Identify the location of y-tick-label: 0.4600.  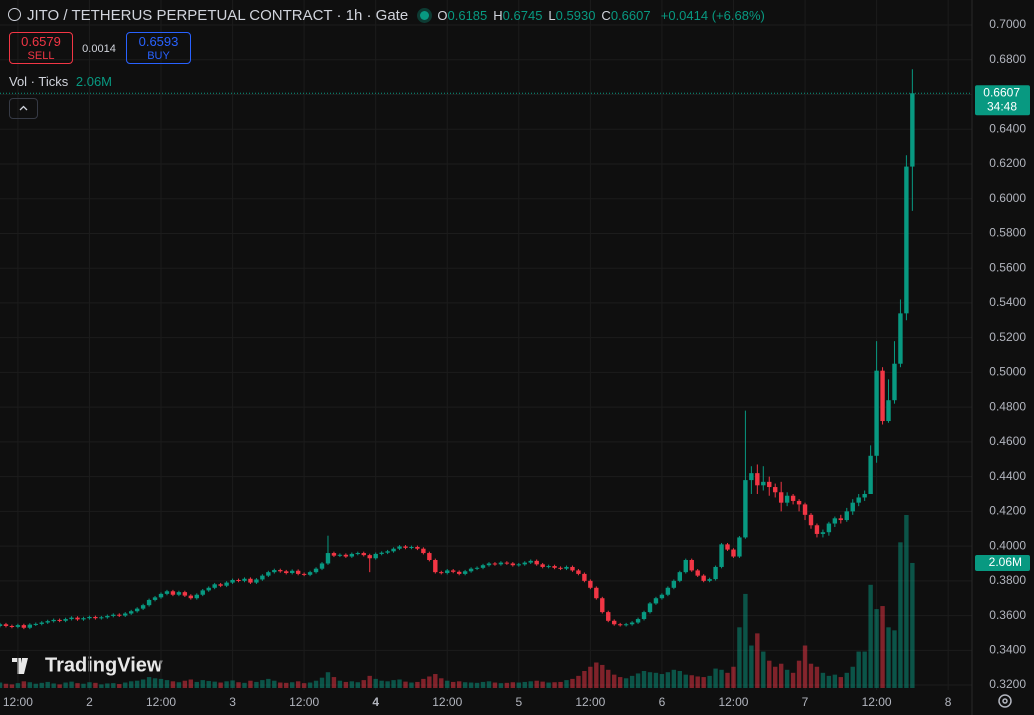
(1007, 441).